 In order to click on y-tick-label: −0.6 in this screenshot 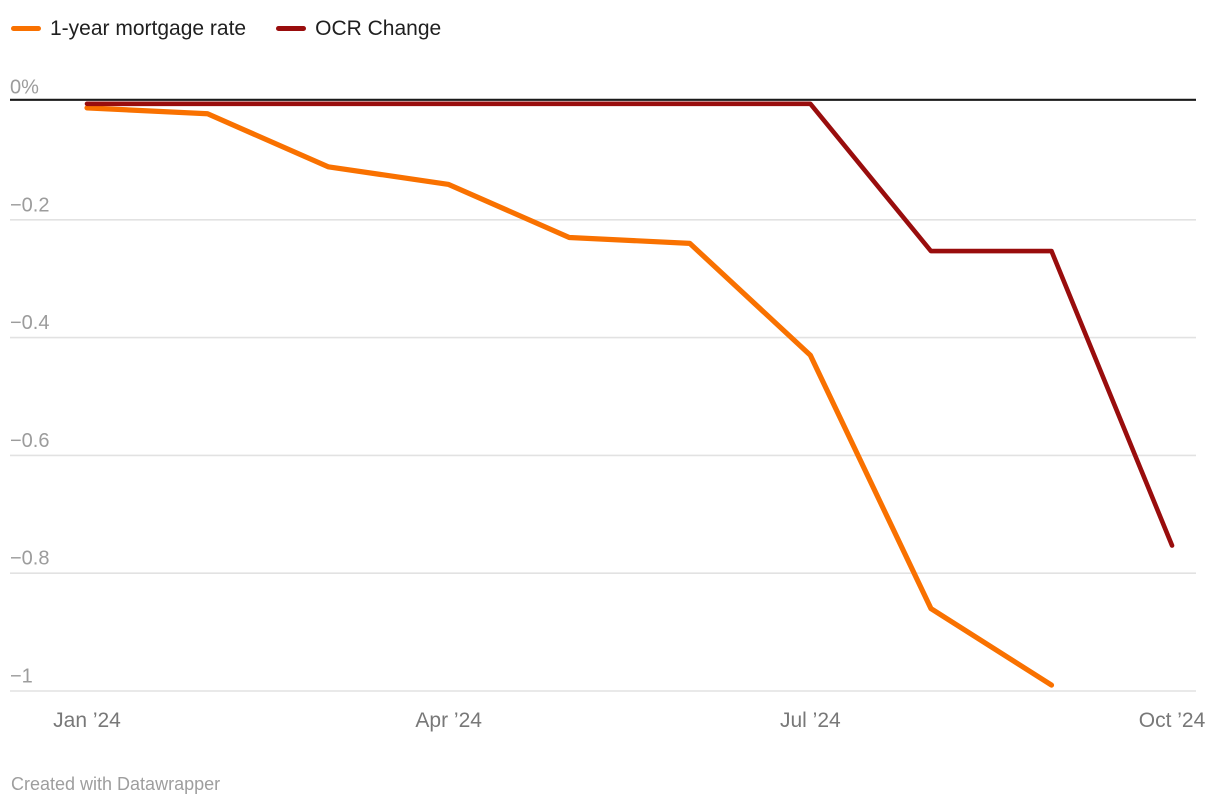, I will do `click(29, 441)`.